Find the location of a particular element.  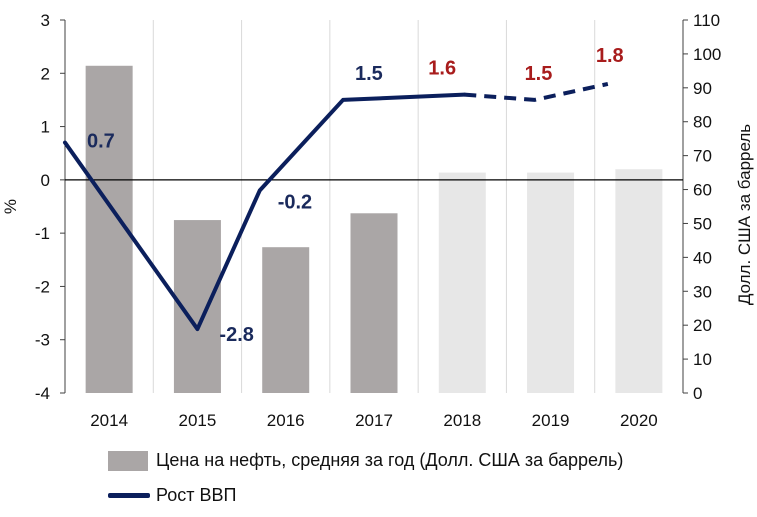

y-tick-label-left: 2 is located at coordinates (45, 73).